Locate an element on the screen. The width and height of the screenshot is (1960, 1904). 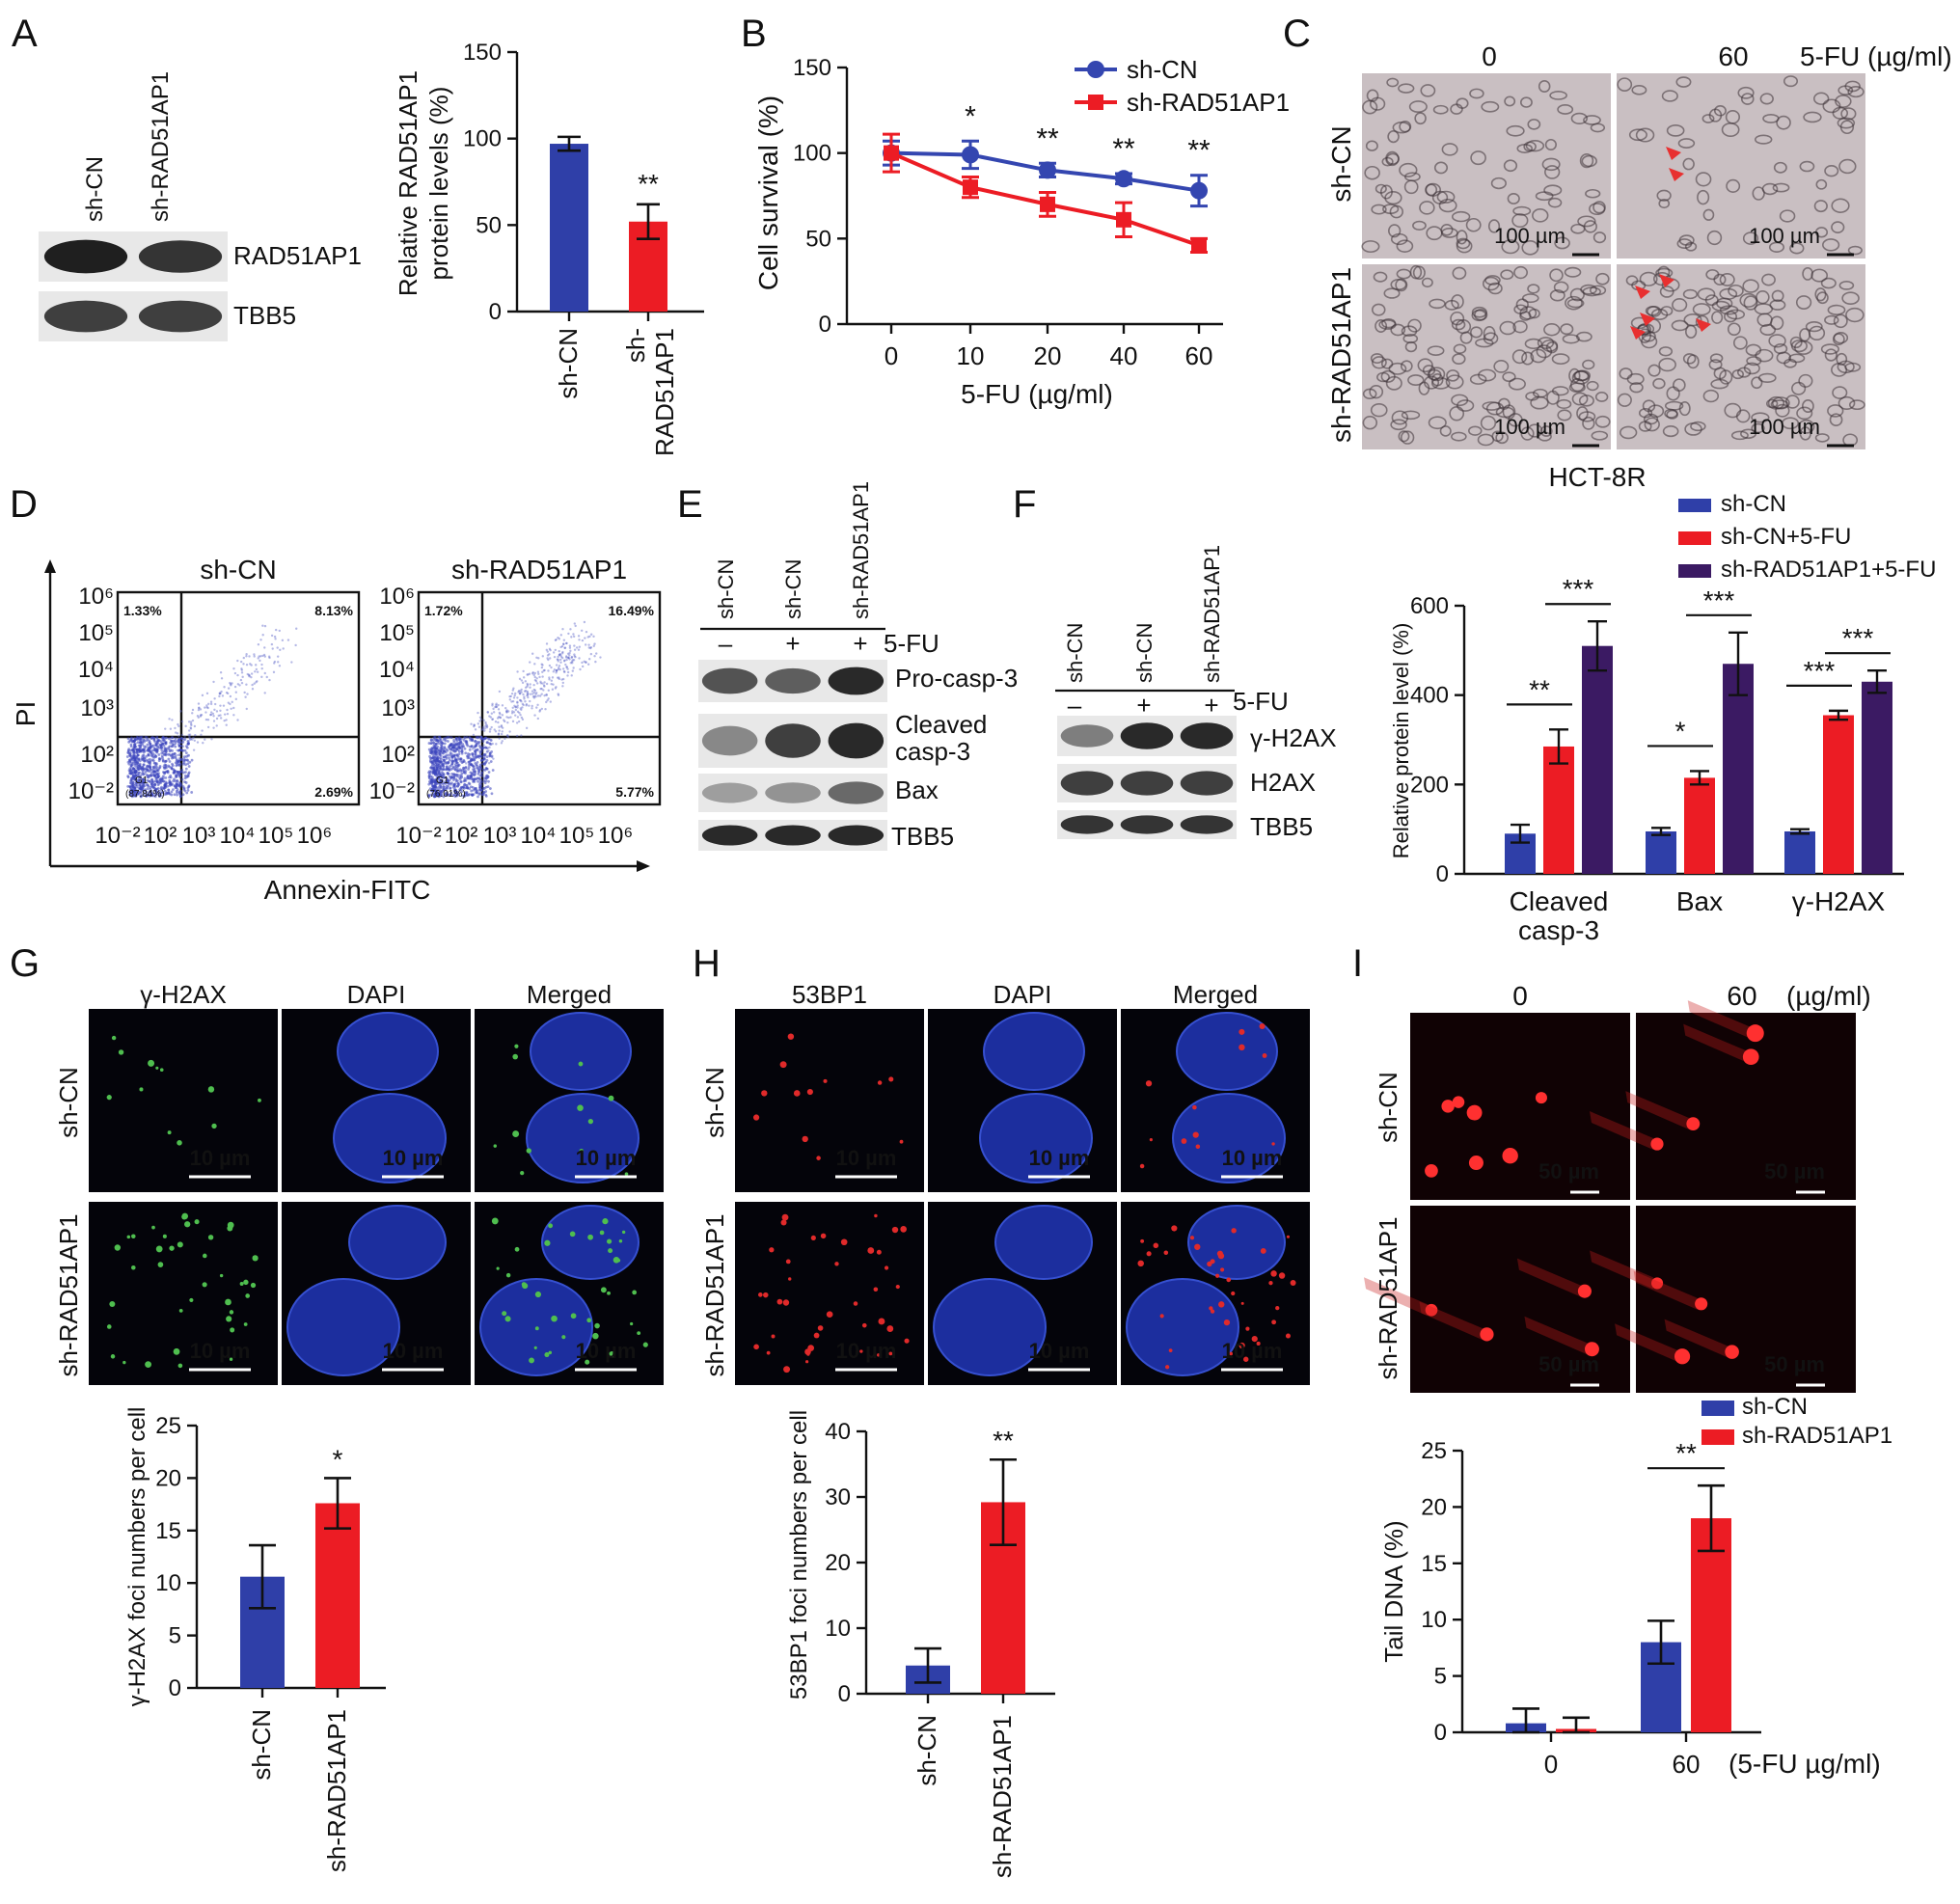
plot-frame is located at coordinates (238, 698).